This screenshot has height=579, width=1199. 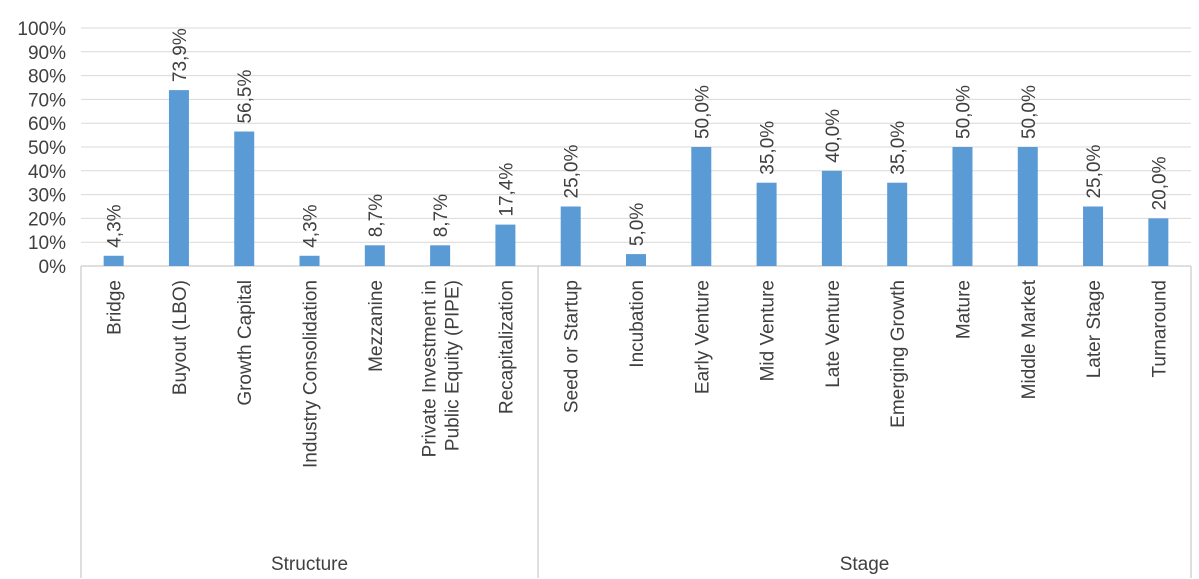 What do you see at coordinates (115, 307) in the screenshot?
I see `x-tick-label: Bridge` at bounding box center [115, 307].